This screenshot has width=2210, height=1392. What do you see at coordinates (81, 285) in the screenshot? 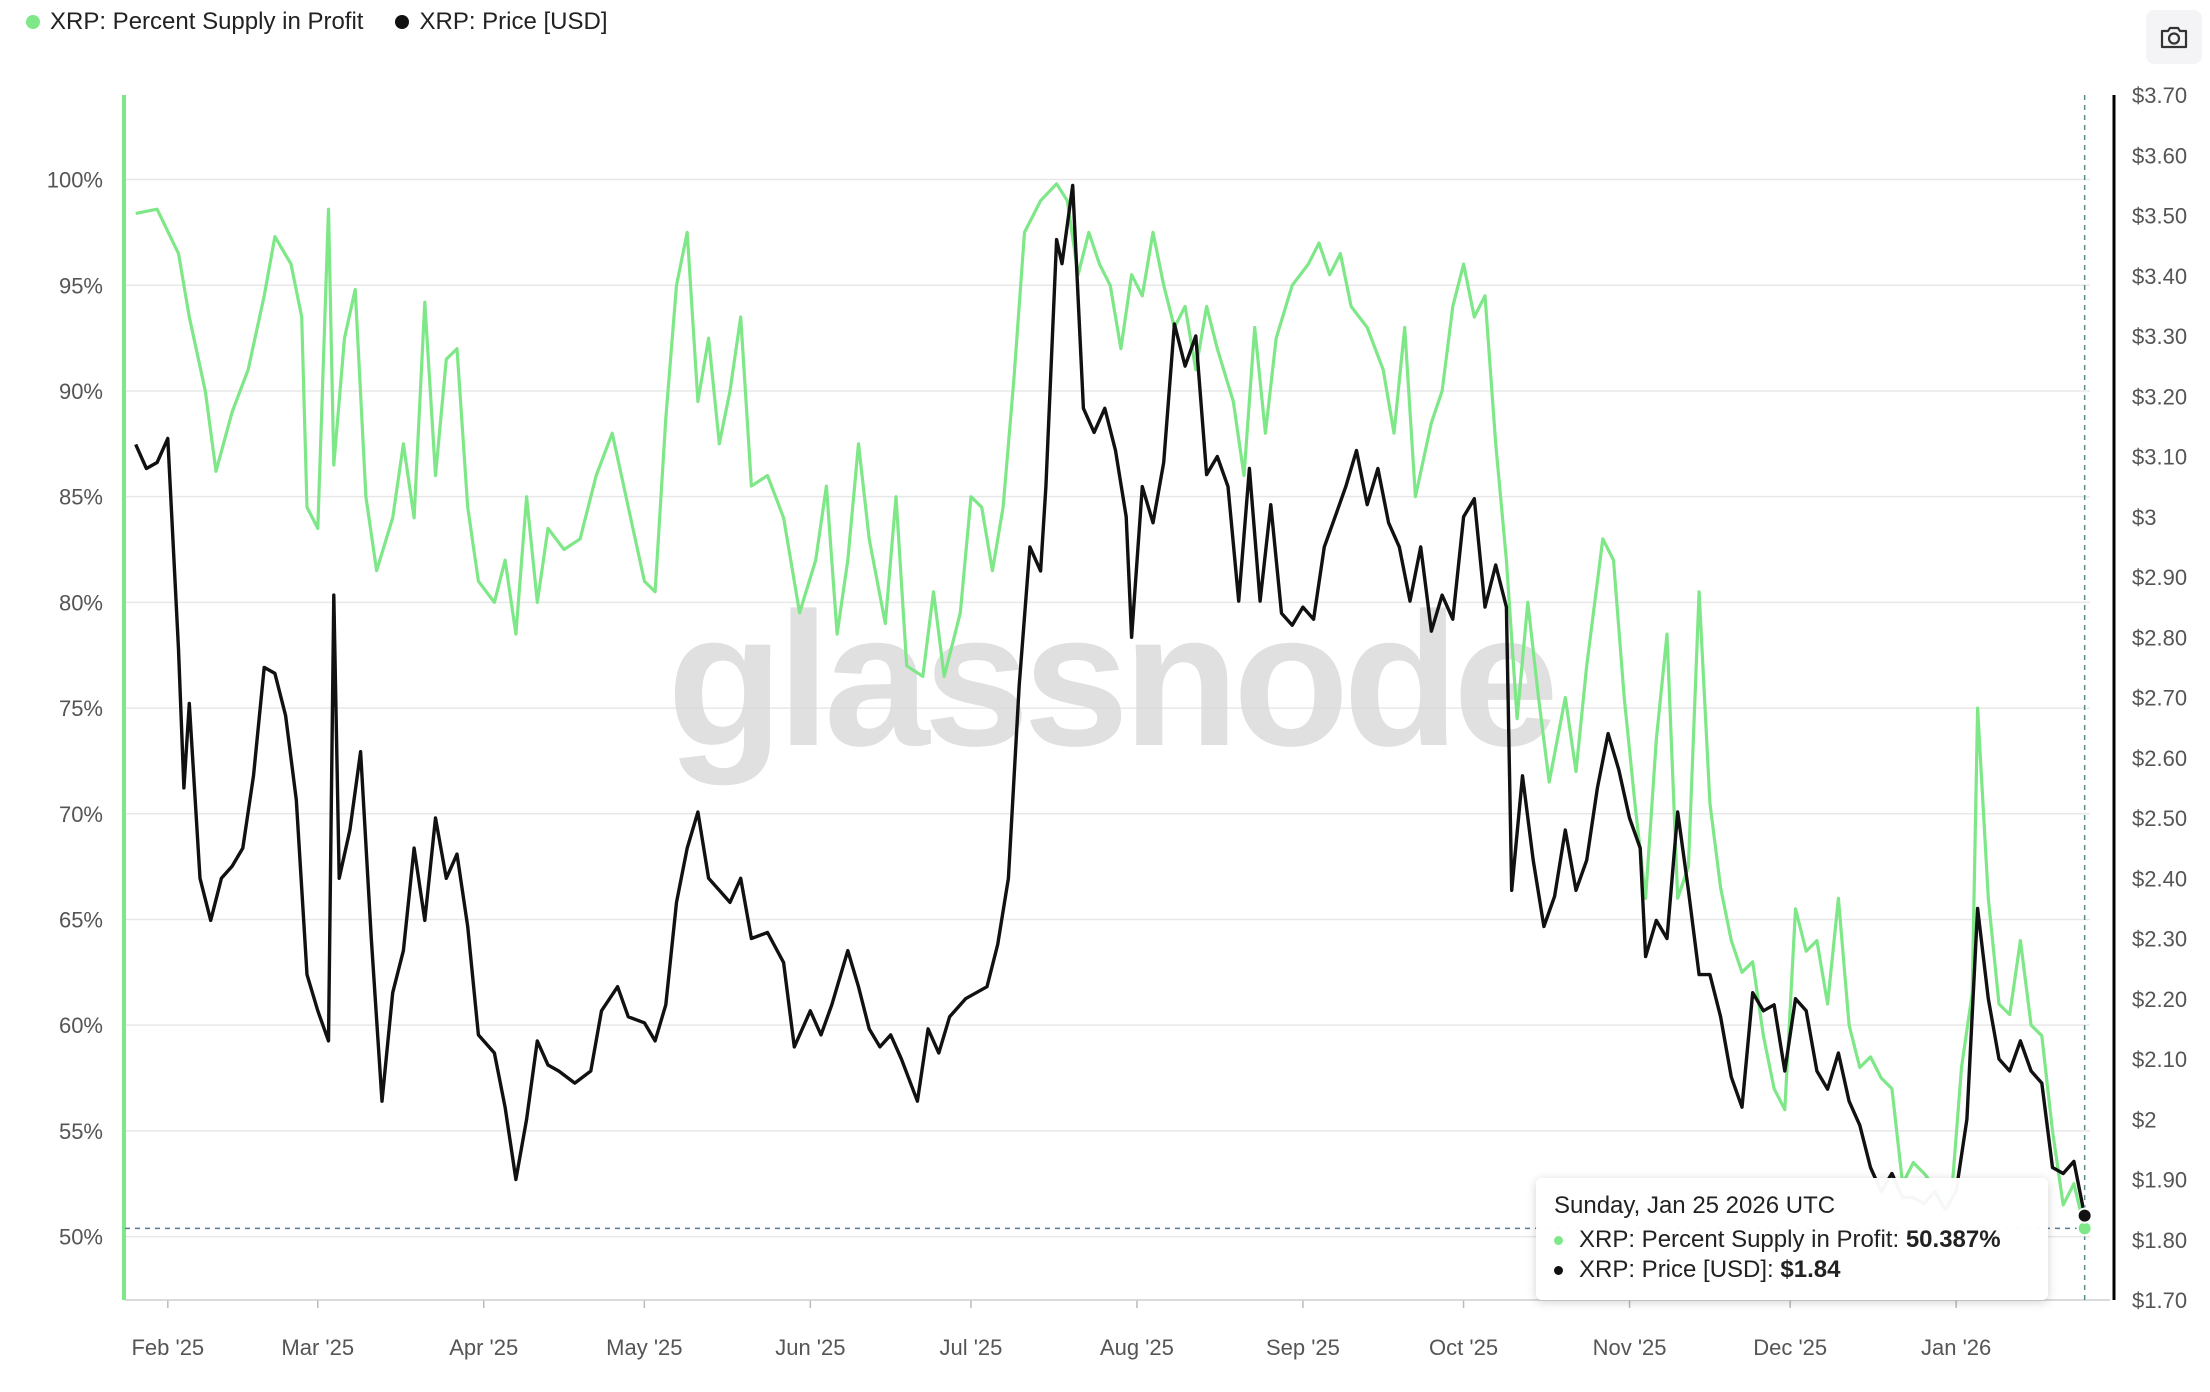
I see `y-left-tick-label: 95%` at bounding box center [81, 285].